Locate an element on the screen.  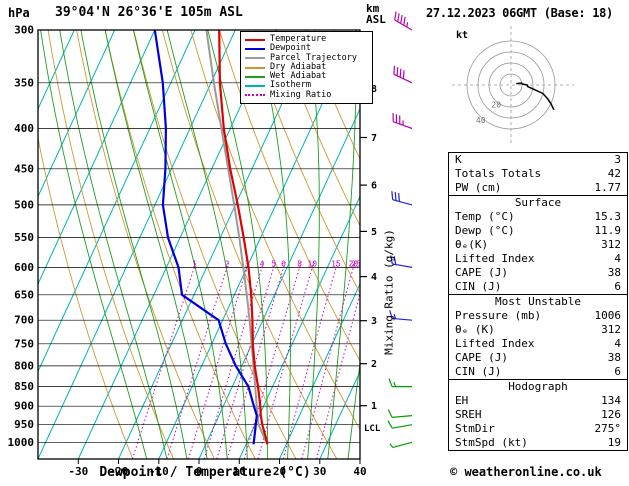
table-row: θₑ(K) 312 is located at coordinates (538, 245).